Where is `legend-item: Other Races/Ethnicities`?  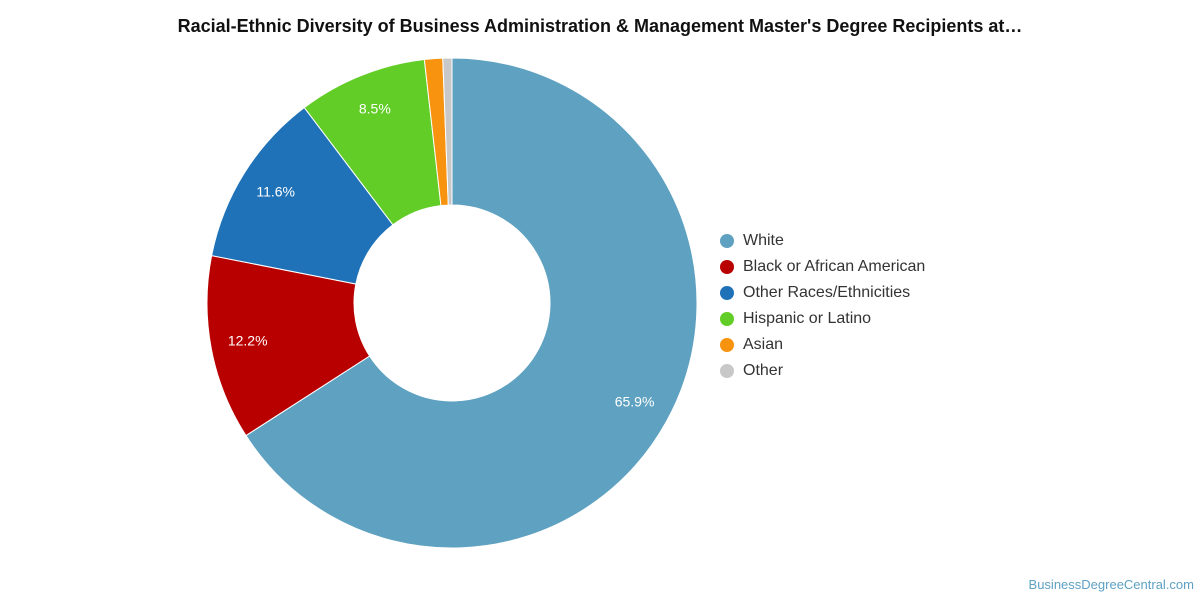 legend-item: Other Races/Ethnicities is located at coordinates (822, 293).